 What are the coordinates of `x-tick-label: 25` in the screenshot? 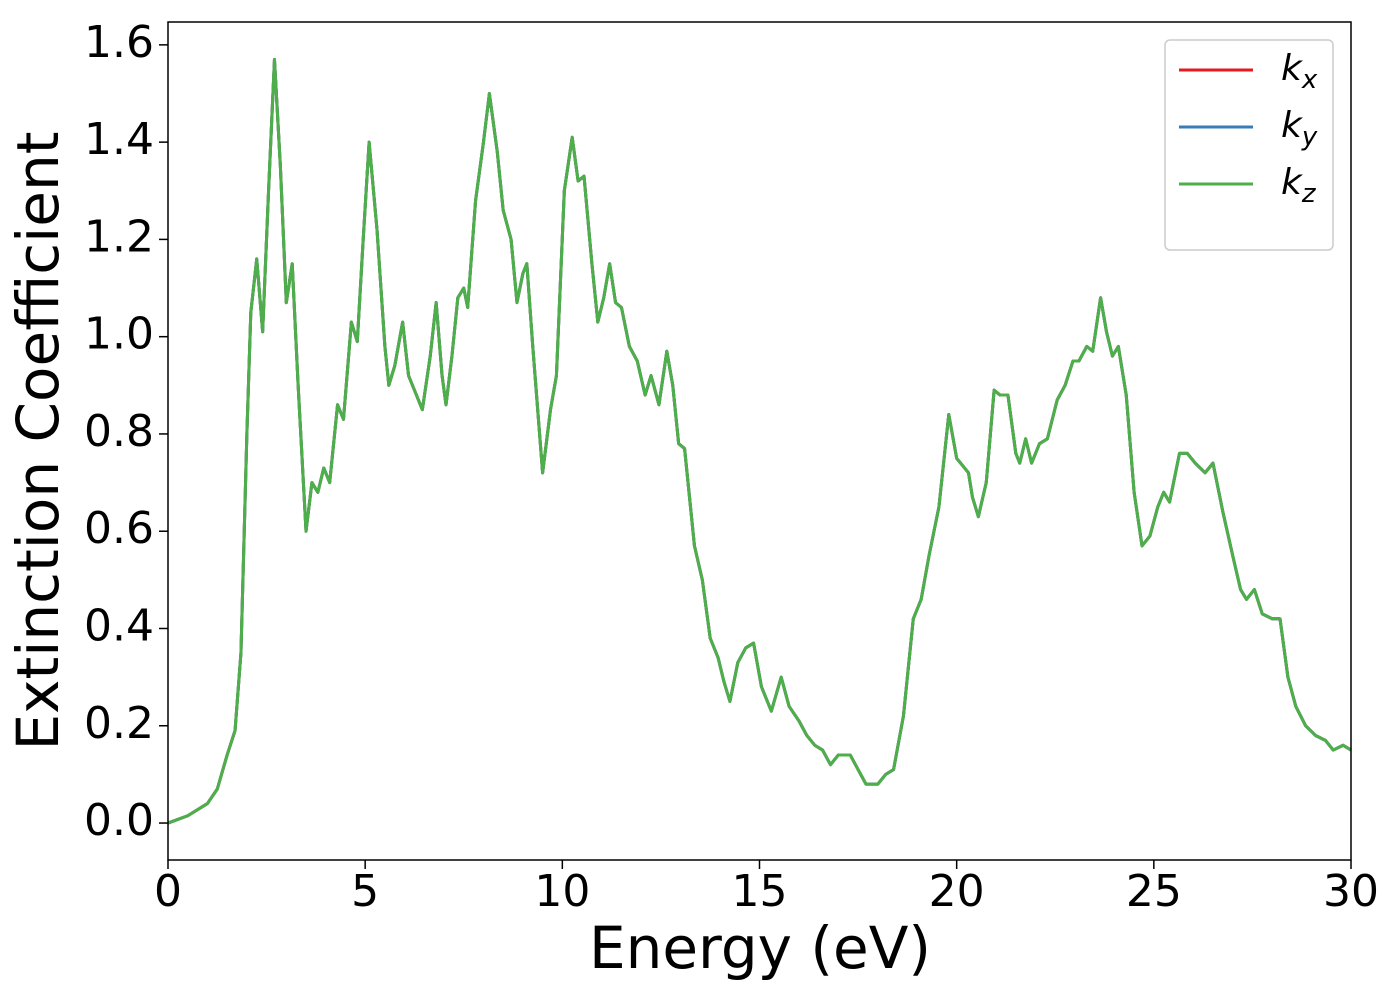 It's located at (1154, 891).